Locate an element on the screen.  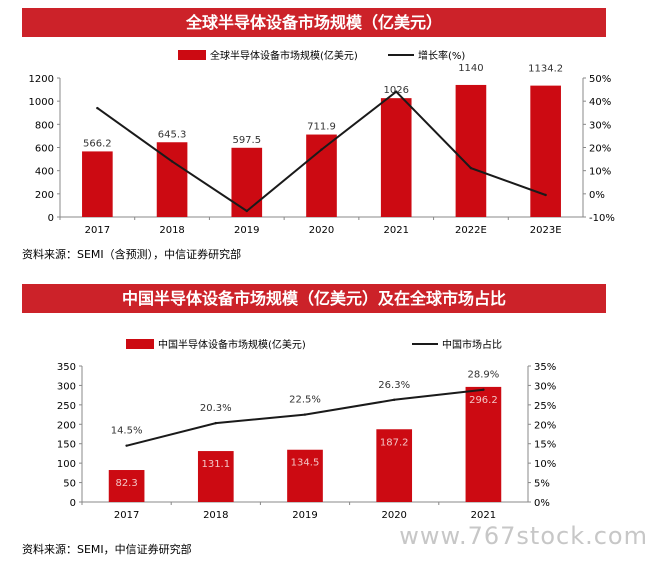
y-left-tick-label: 800 is located at coordinates (44, 125).